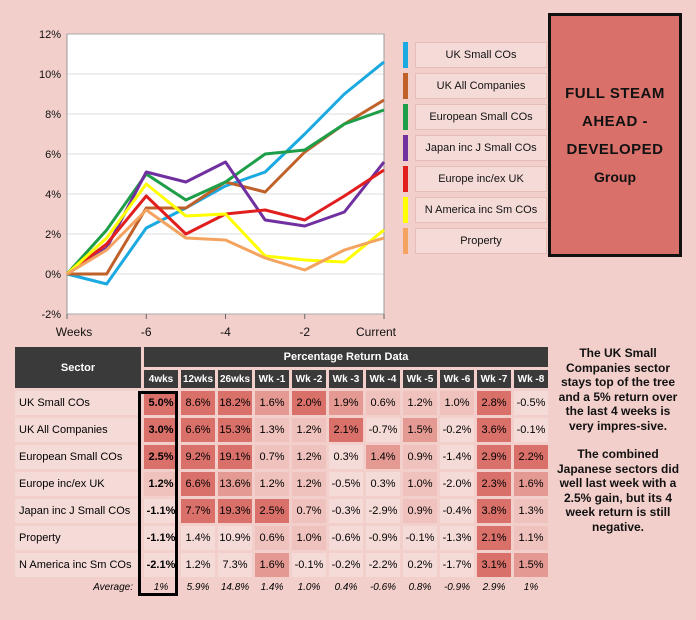 The image size is (696, 620). What do you see at coordinates (272, 587) in the screenshot?
I see `average-cell: 1.4%` at bounding box center [272, 587].